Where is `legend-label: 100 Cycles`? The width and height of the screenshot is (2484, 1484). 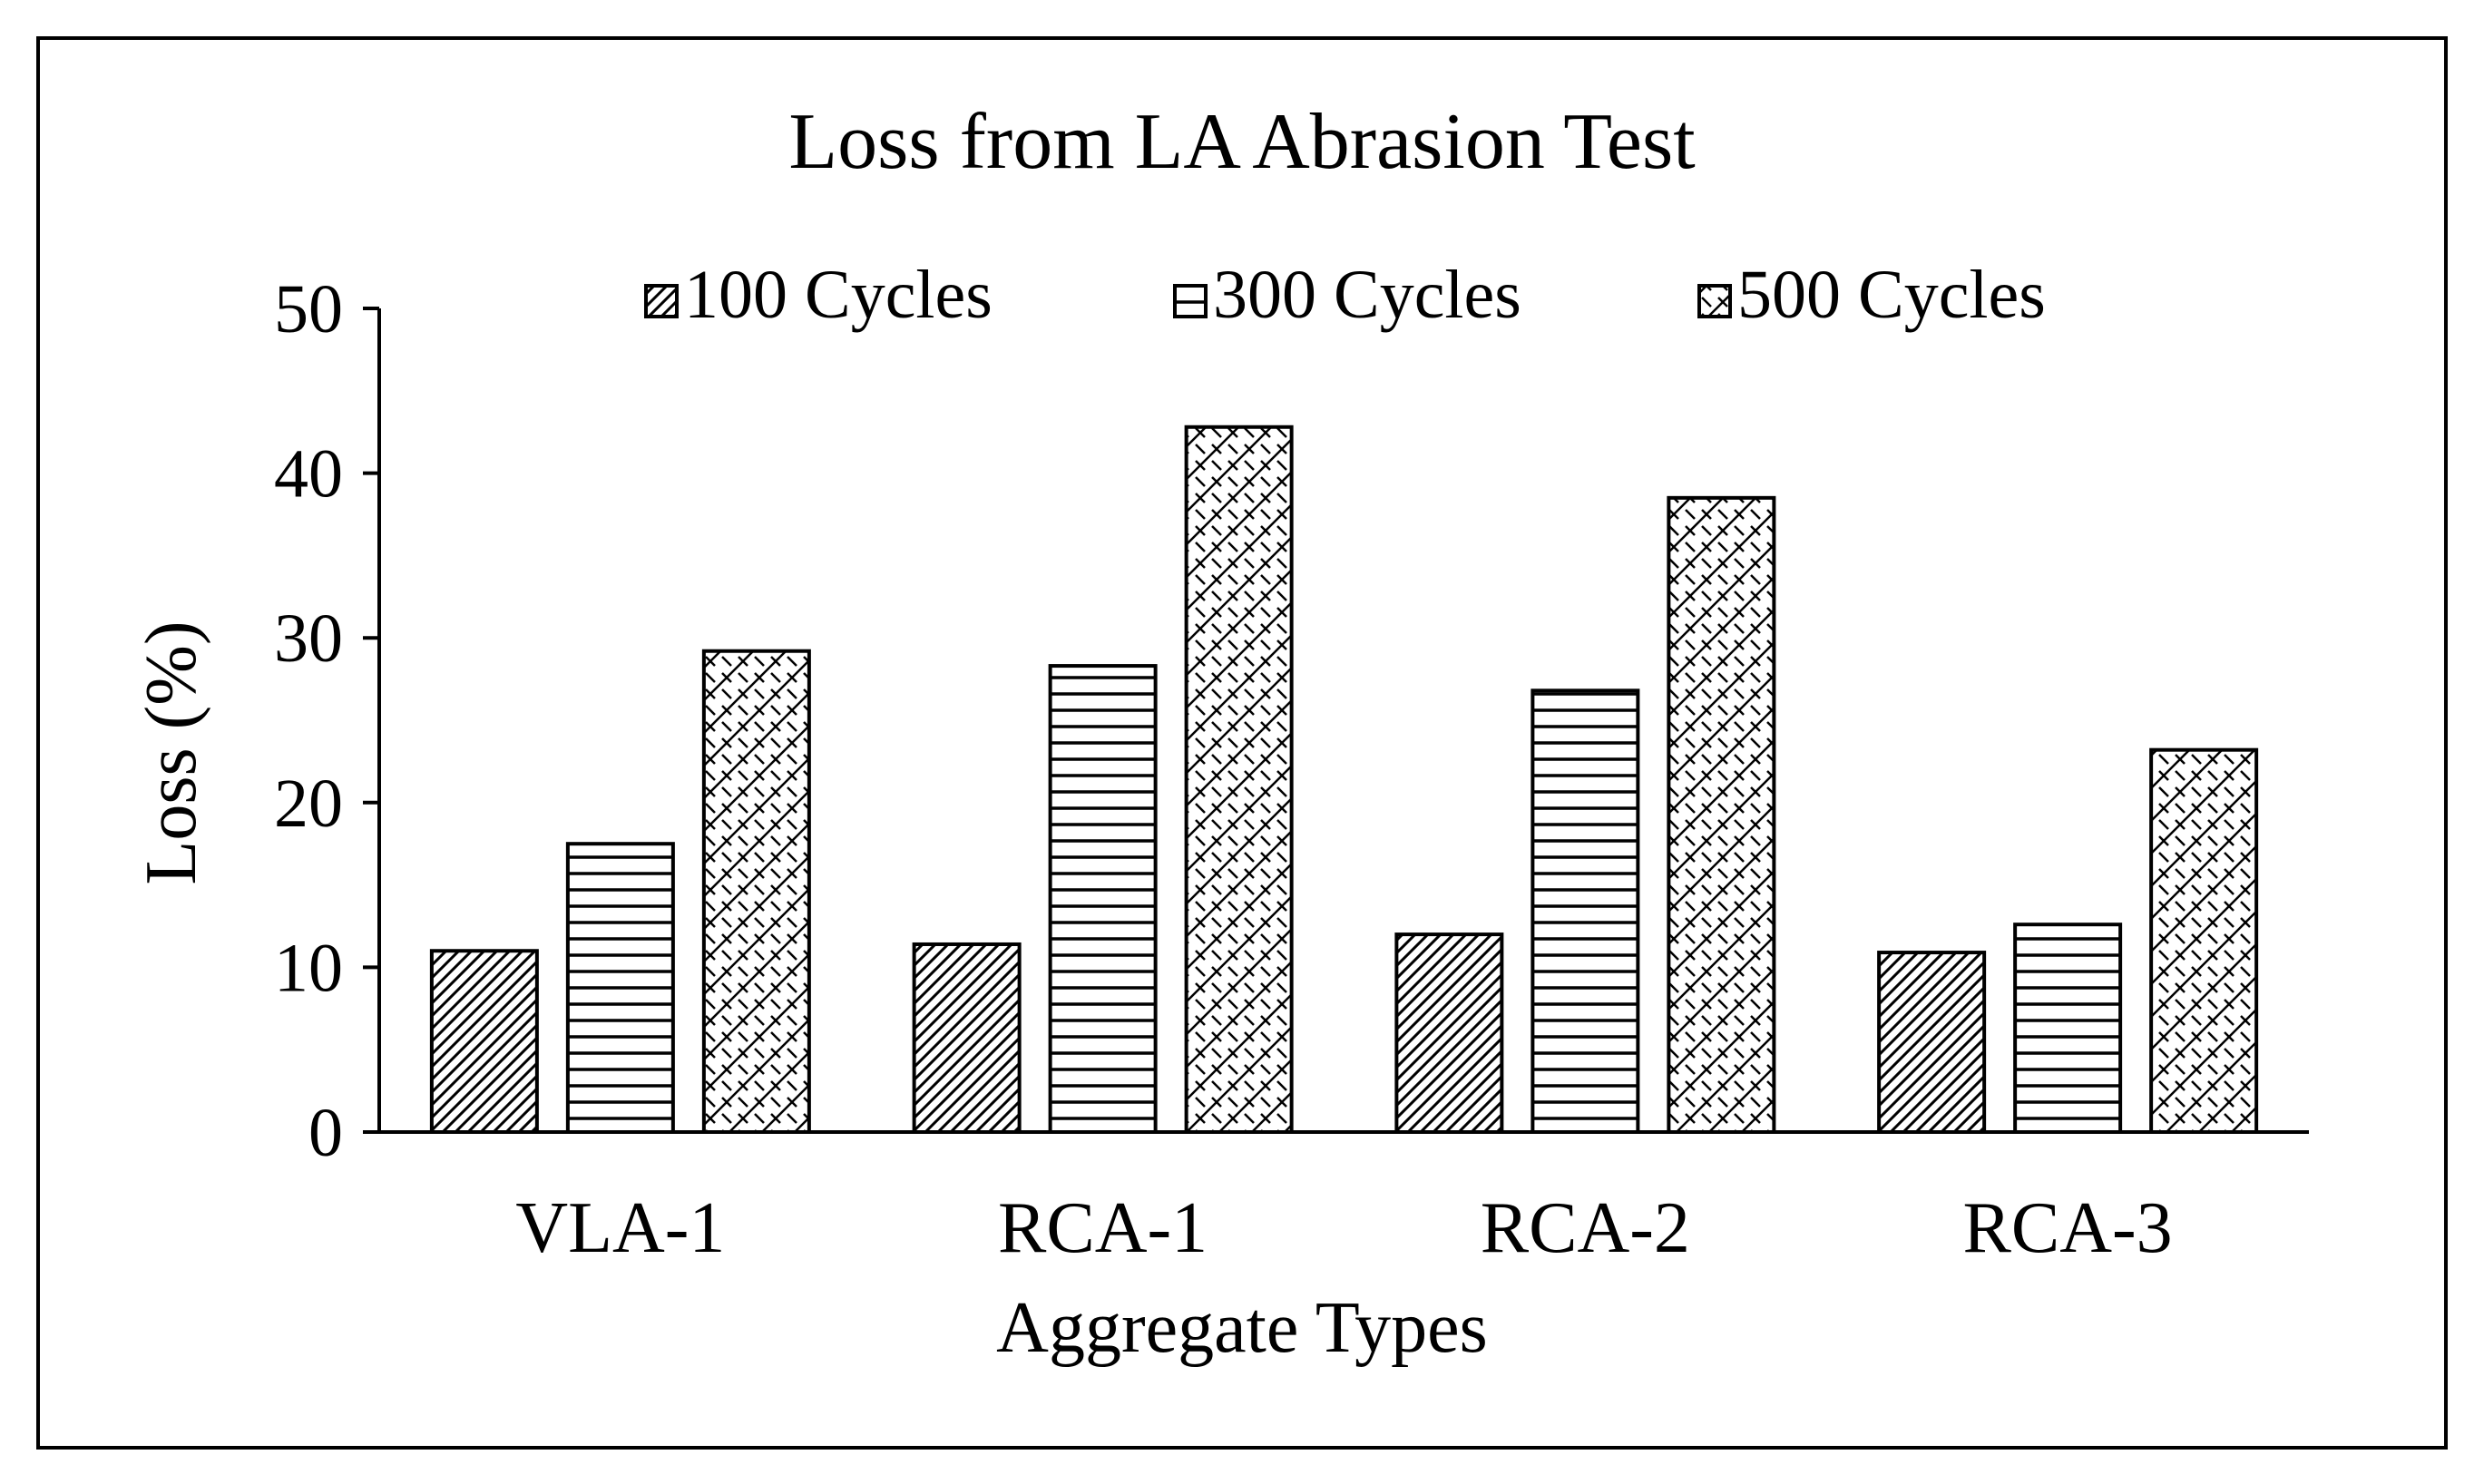 legend-label: 100 Cycles is located at coordinates (838, 295).